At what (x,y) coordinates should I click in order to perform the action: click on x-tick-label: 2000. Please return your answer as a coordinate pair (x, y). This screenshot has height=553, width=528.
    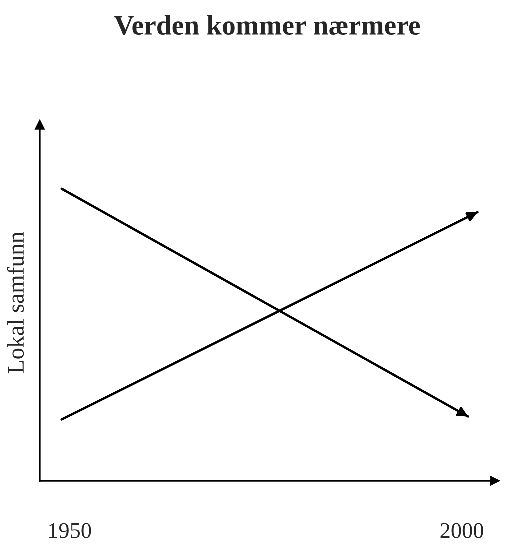
    Looking at the image, I should click on (462, 530).